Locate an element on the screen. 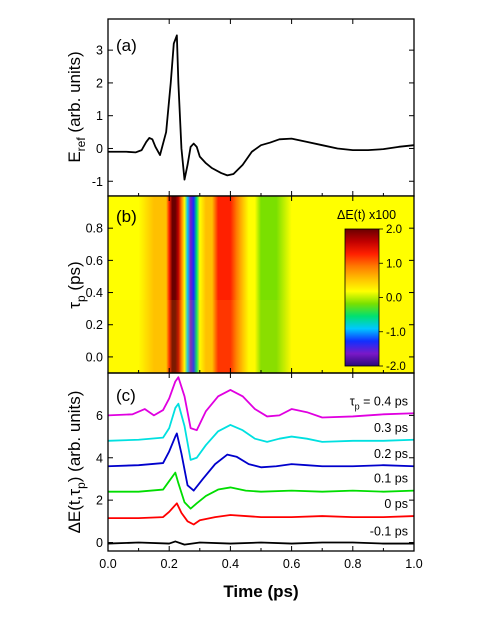 Image resolution: width=485 pixels, height=628 pixels. panel-a-trace is located at coordinates (261, 107).